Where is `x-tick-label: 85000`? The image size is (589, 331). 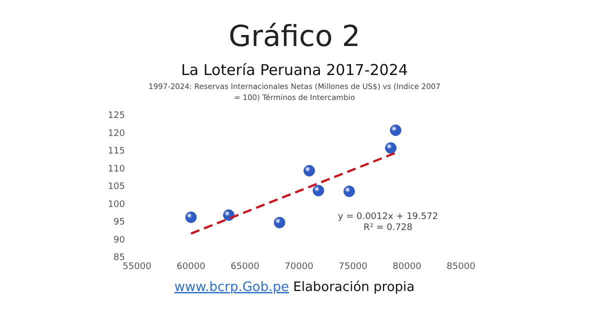 x-tick-label: 85000 is located at coordinates (461, 267).